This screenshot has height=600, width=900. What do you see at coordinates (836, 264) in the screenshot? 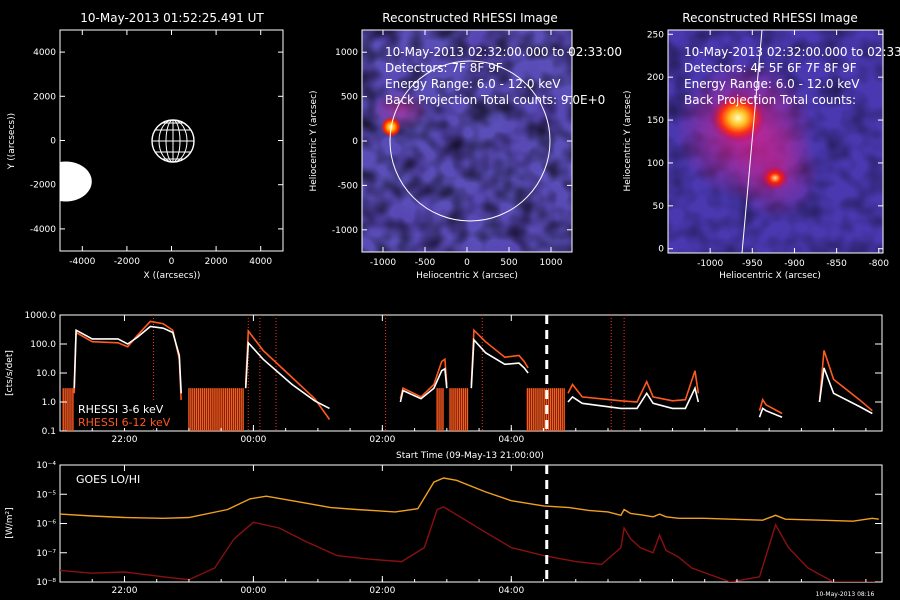
I see `x-tick-label: -850` at bounding box center [836, 264].